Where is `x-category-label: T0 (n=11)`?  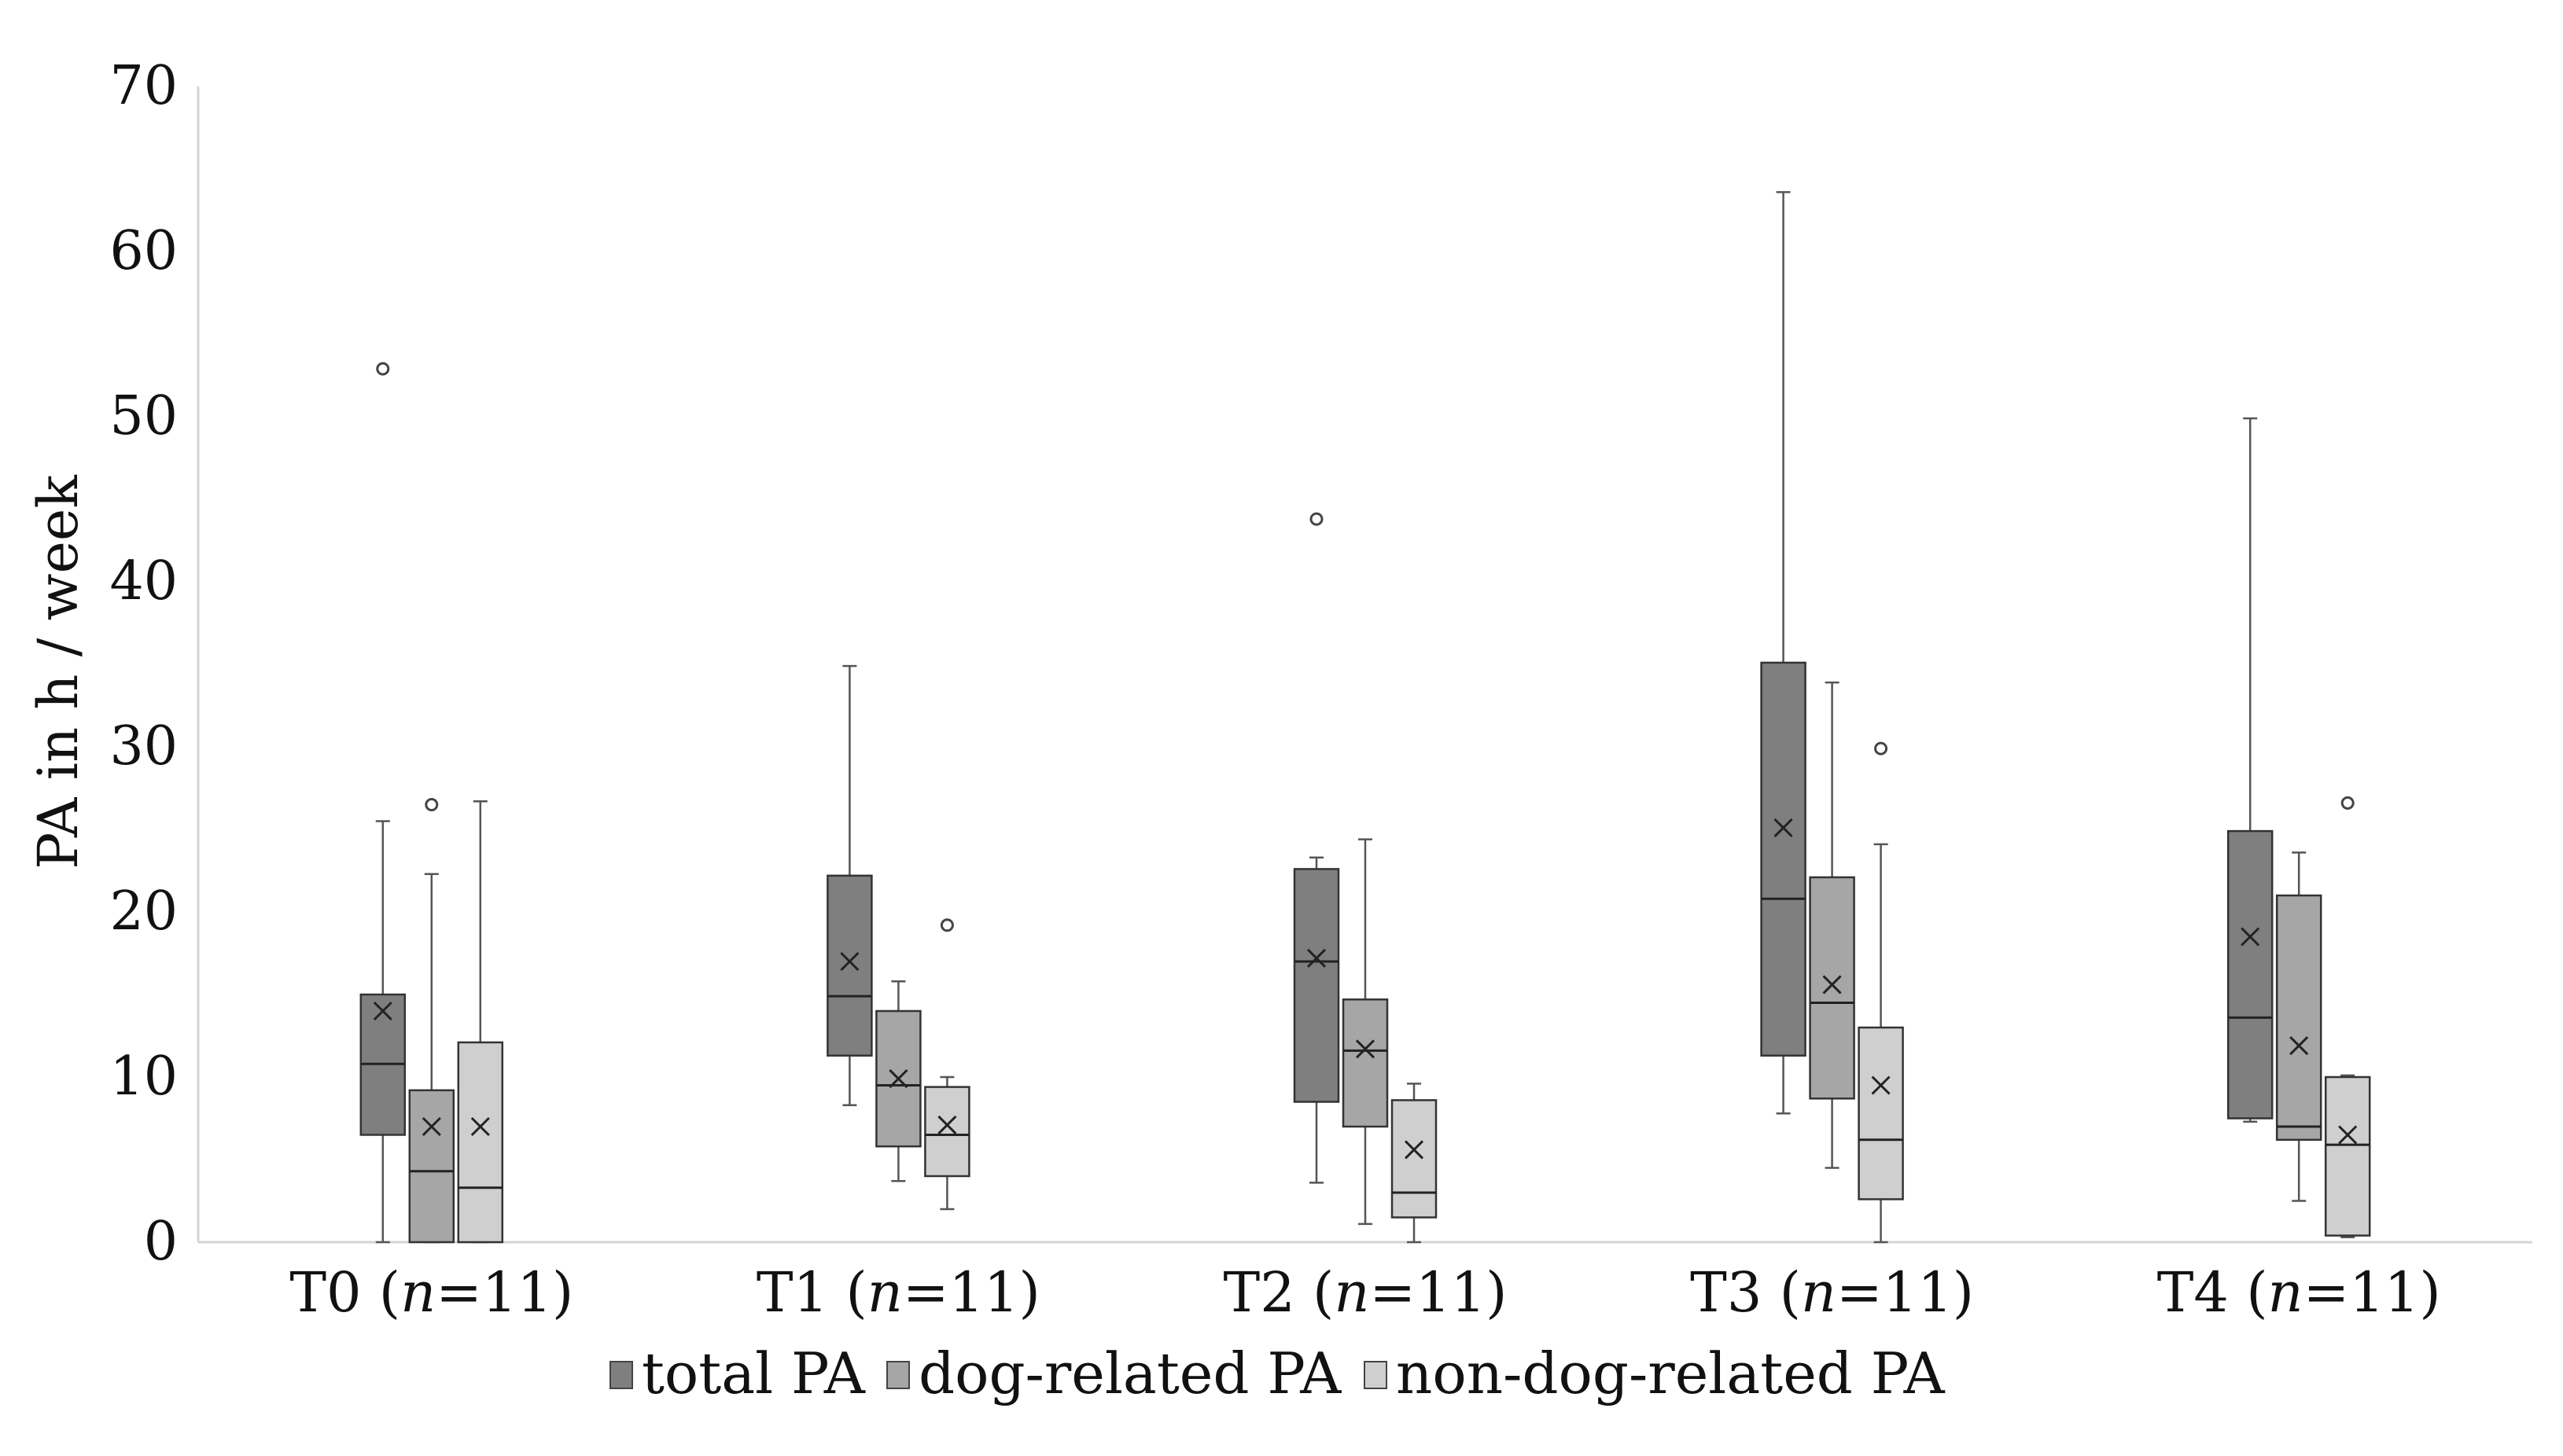
x-category-label: T0 (n=11) is located at coordinates (431, 1292).